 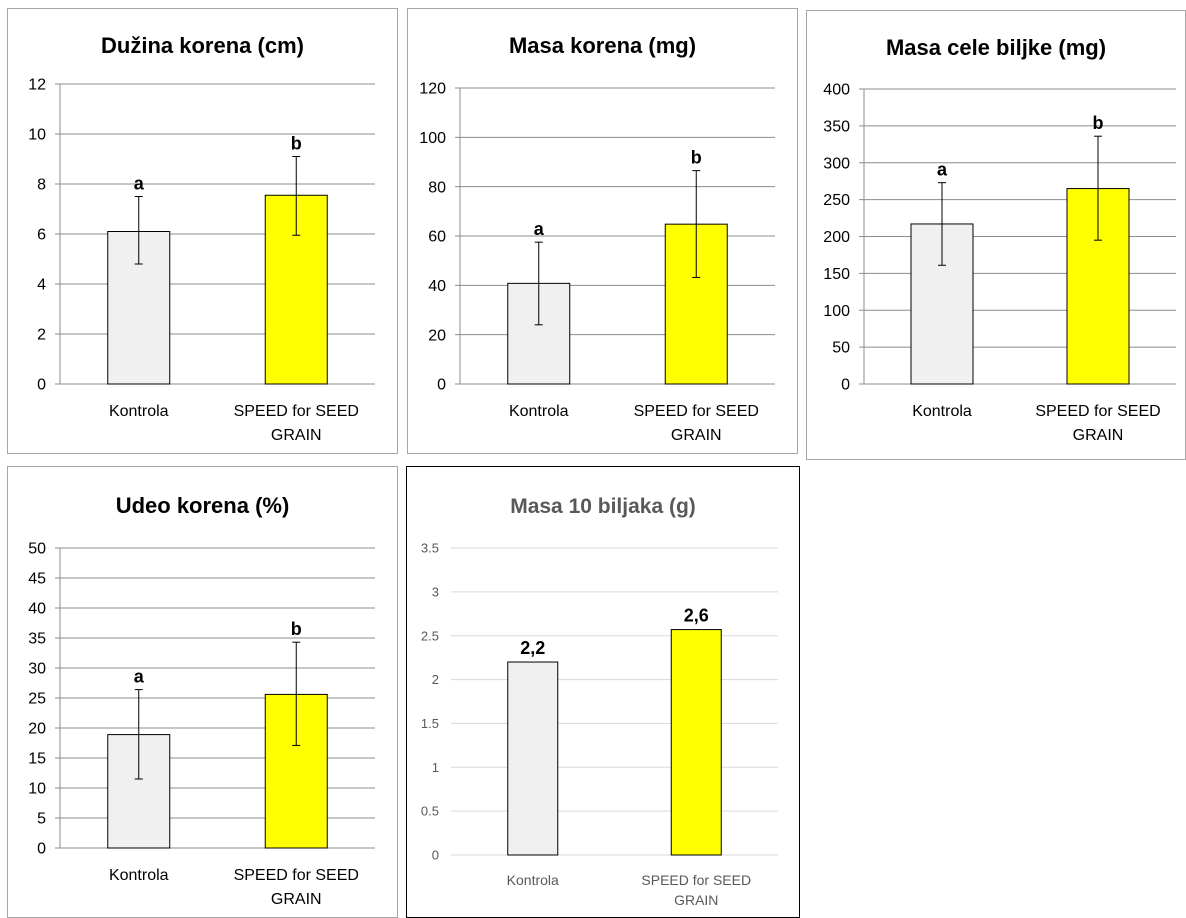 I want to click on y-tick-label: 45, so click(x=37, y=579).